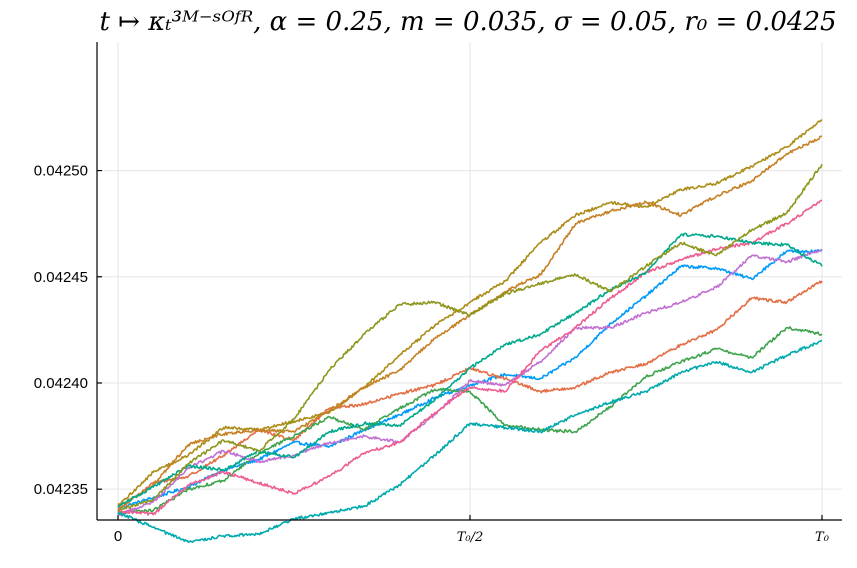  I want to click on x-tick-labels: 0 T₀/2 T₀, so click(472, 530).